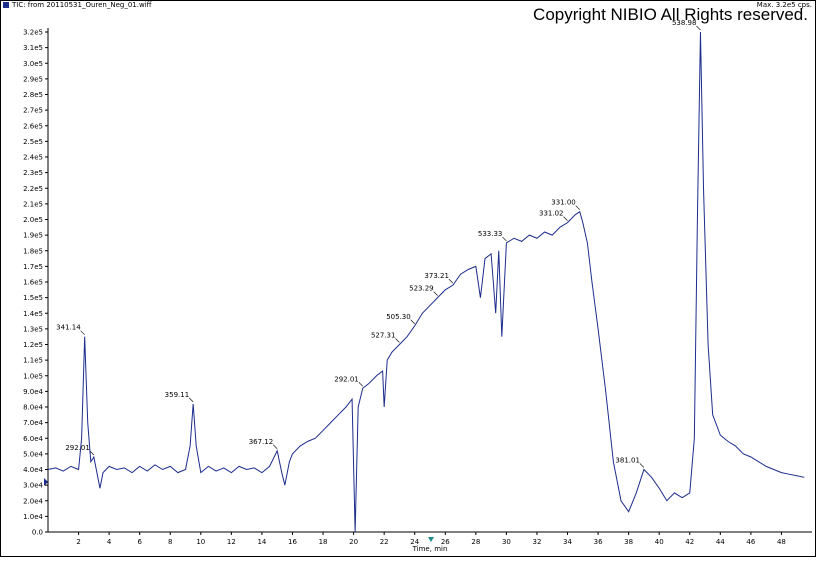  I want to click on copyright: Copyright NIBIO All Rights reserved., so click(670, 14).